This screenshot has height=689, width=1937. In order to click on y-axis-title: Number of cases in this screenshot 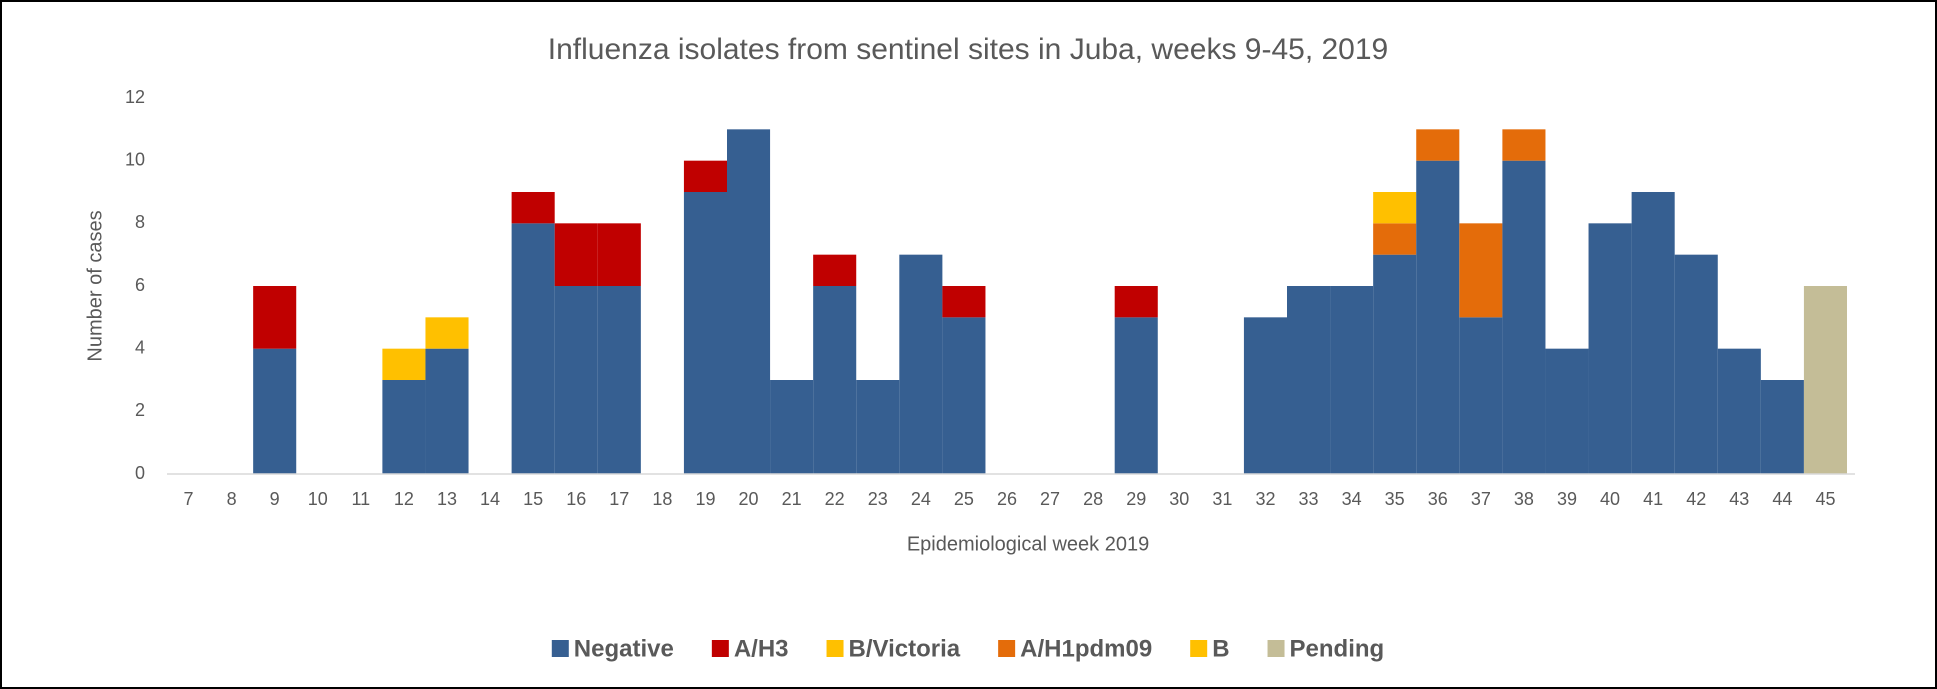, I will do `click(95, 285)`.